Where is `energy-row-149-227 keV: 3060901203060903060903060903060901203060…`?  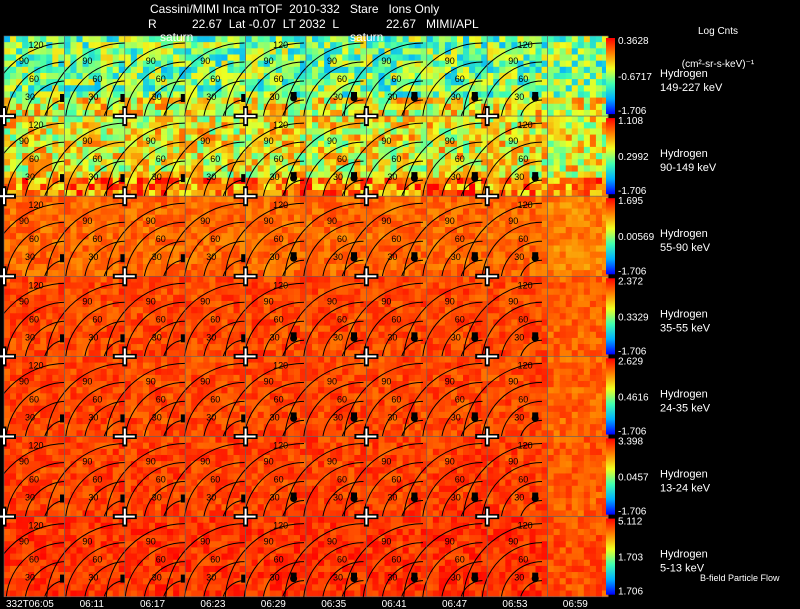 energy-row-149-227 keV: 3060901203060903060903060903060901203060… is located at coordinates (304, 79).